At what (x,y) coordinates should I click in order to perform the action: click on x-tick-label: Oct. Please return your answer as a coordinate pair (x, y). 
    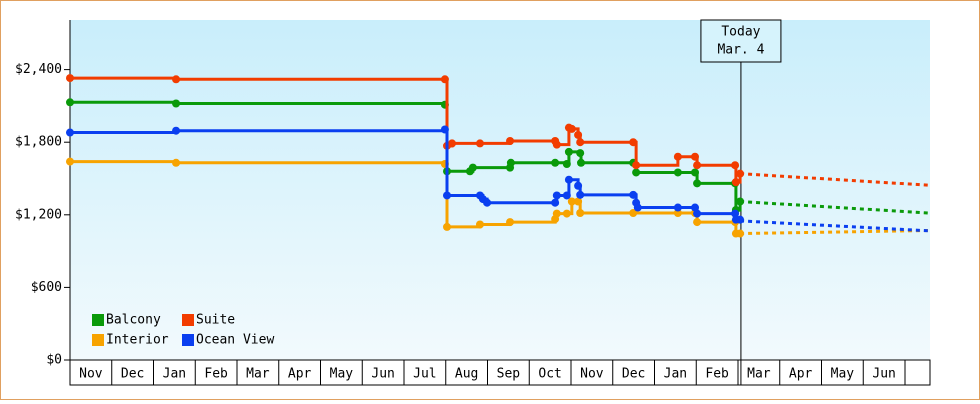
    Looking at the image, I should click on (549, 374).